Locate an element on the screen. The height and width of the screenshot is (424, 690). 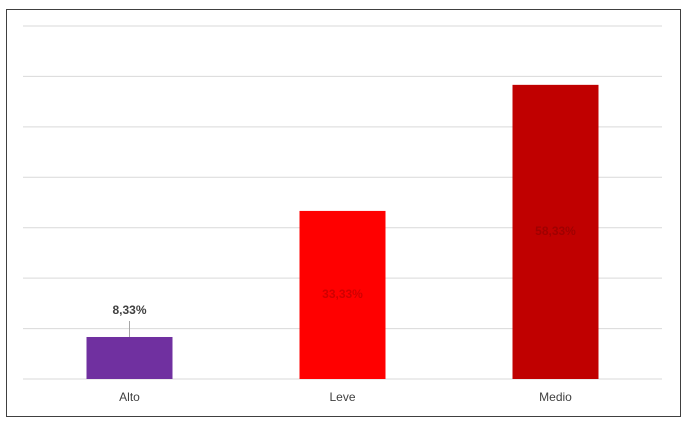
data-label: 58,33% is located at coordinates (555, 231).